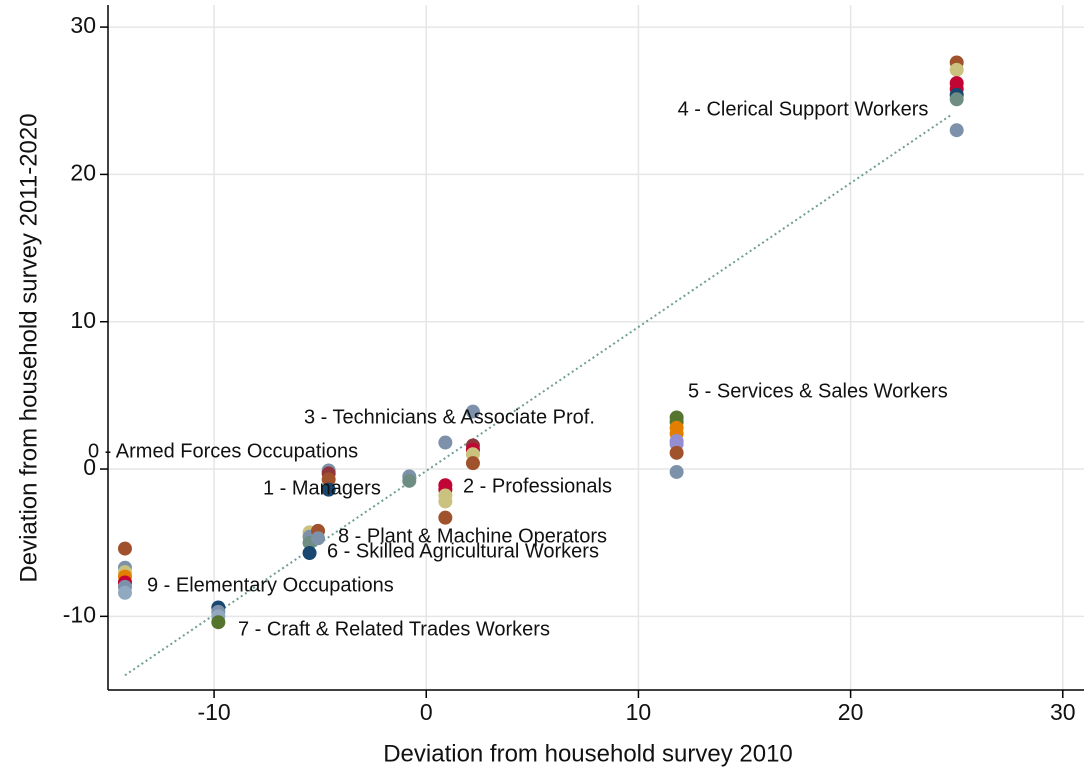 This screenshot has width=1084, height=774. I want to click on annotation: 3 - Technicians & Associate Prof., so click(449, 417).